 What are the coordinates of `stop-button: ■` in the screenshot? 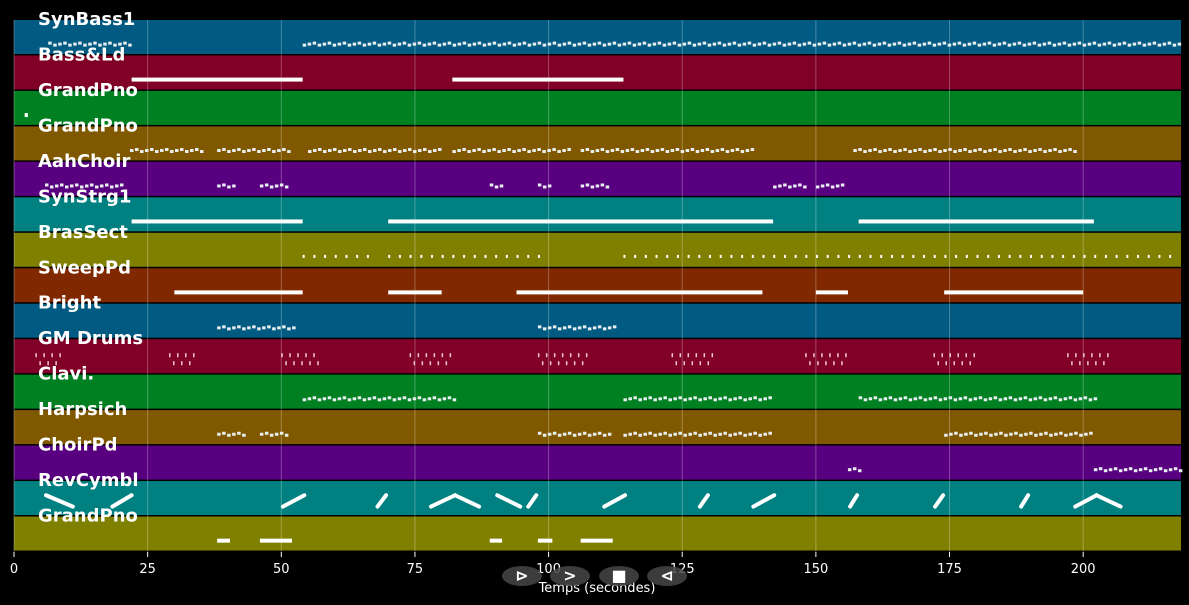 It's located at (619, 576).